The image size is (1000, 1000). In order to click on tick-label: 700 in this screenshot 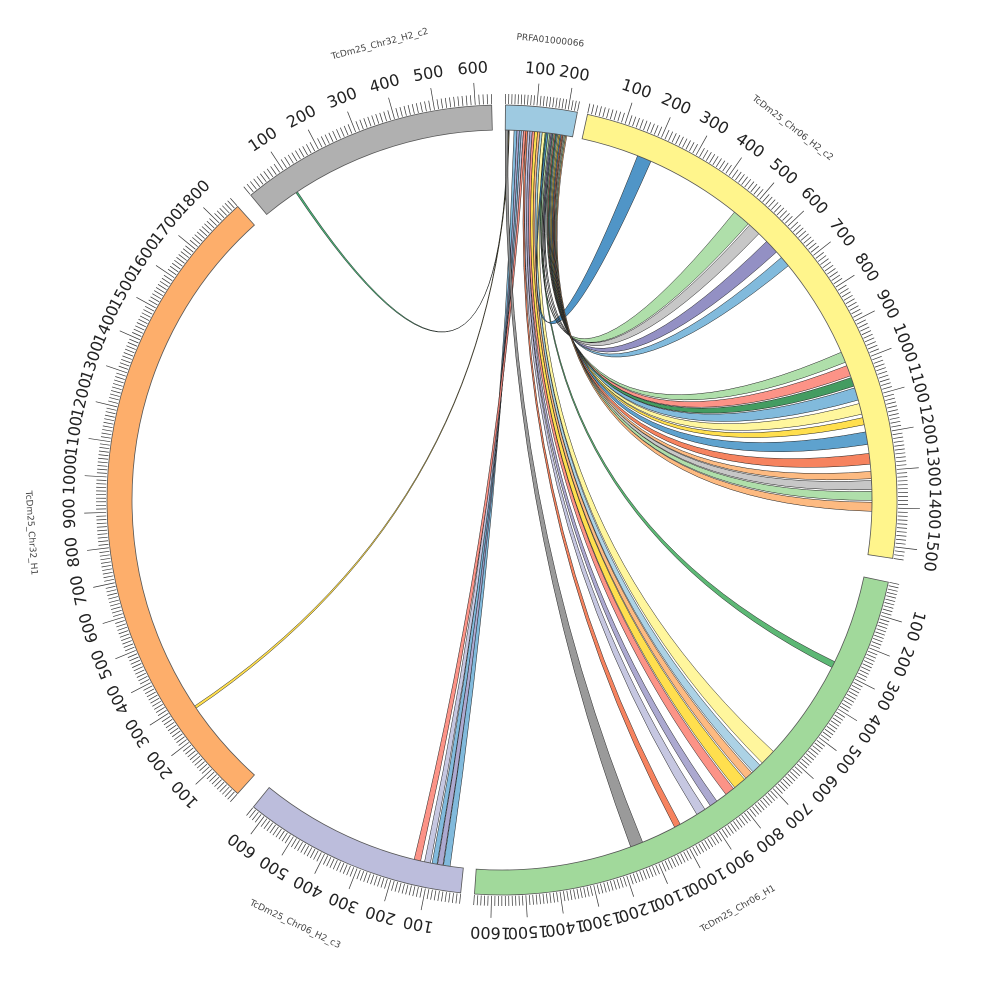, I will do `click(798, 815)`.